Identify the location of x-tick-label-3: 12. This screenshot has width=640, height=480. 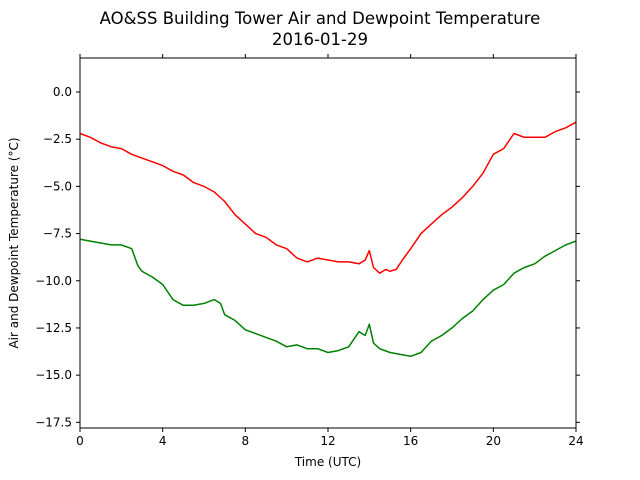
(327, 441).